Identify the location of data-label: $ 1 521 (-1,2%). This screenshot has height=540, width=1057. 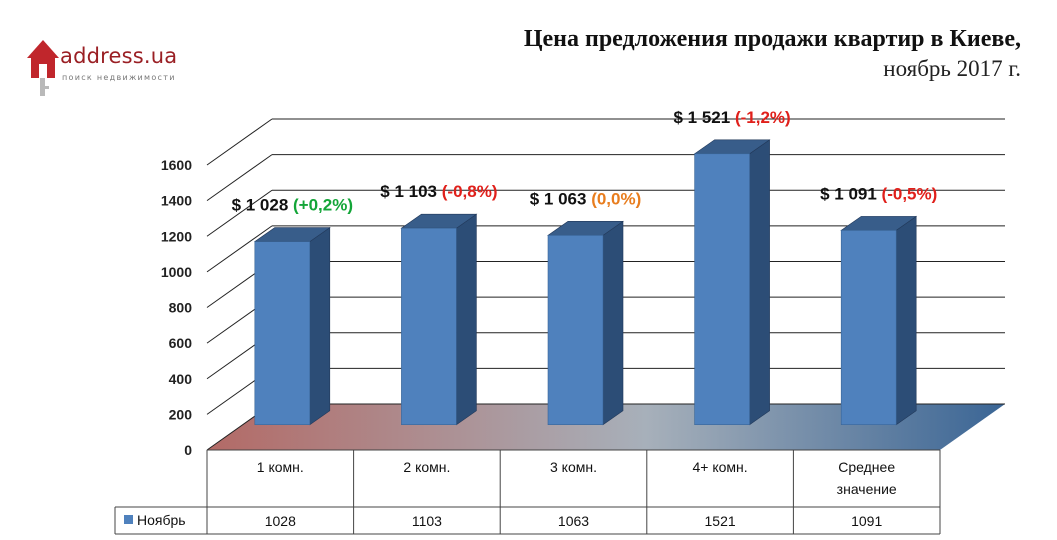
(732, 117).